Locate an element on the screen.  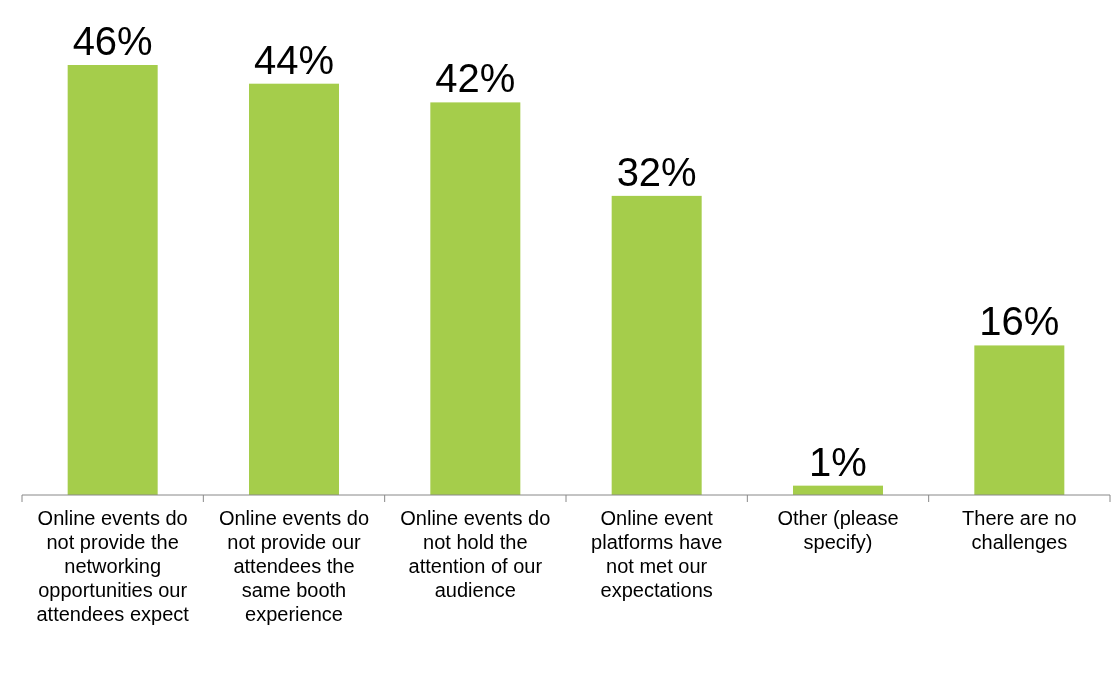
x-tick-label: Online events do not hold the attention of our audience is located at coordinates (475, 554).